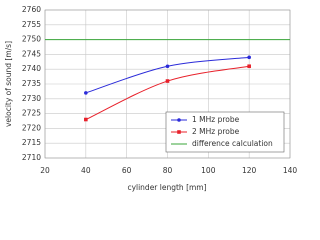  I want to click on y-tick-label: 2725, so click(31, 113).